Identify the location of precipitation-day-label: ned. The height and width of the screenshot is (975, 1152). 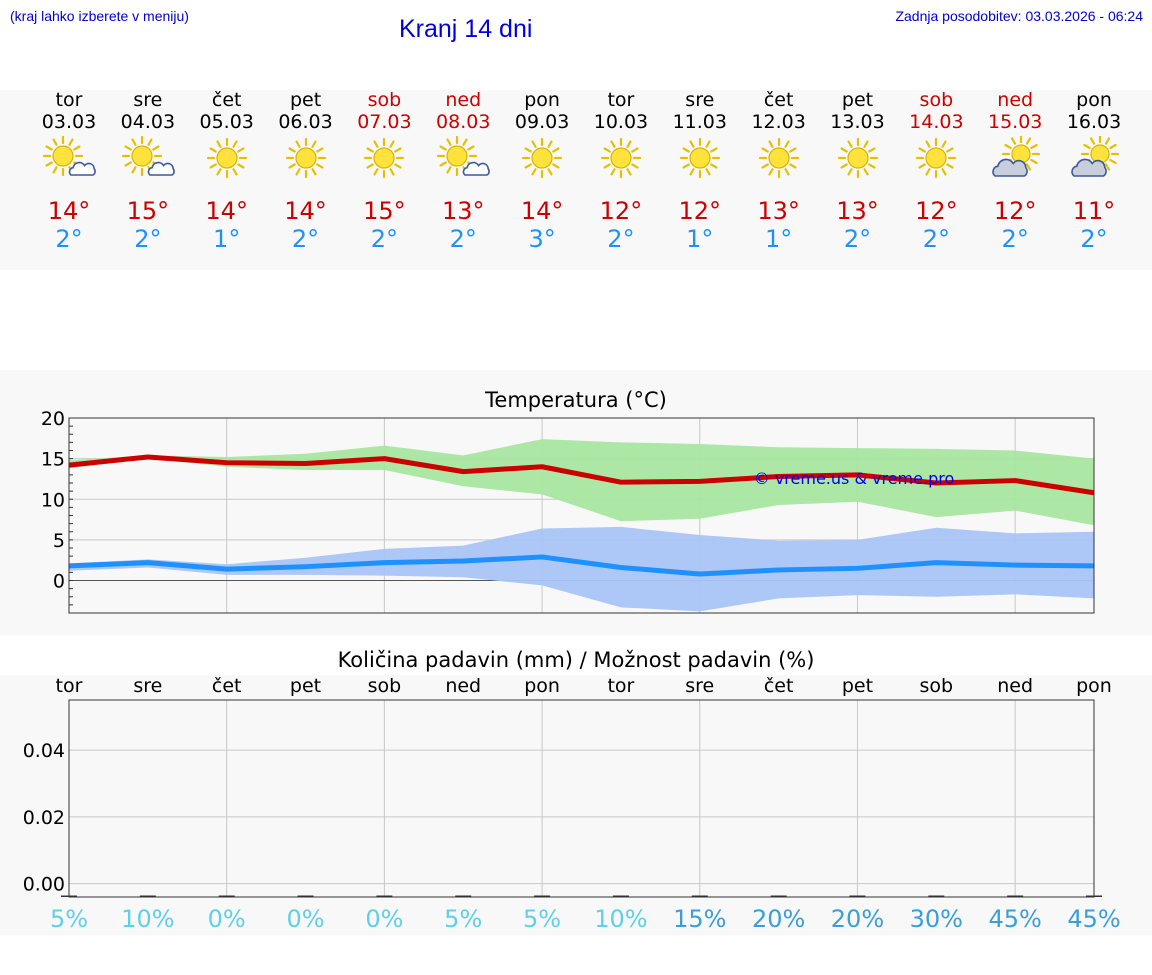
(1015, 686).